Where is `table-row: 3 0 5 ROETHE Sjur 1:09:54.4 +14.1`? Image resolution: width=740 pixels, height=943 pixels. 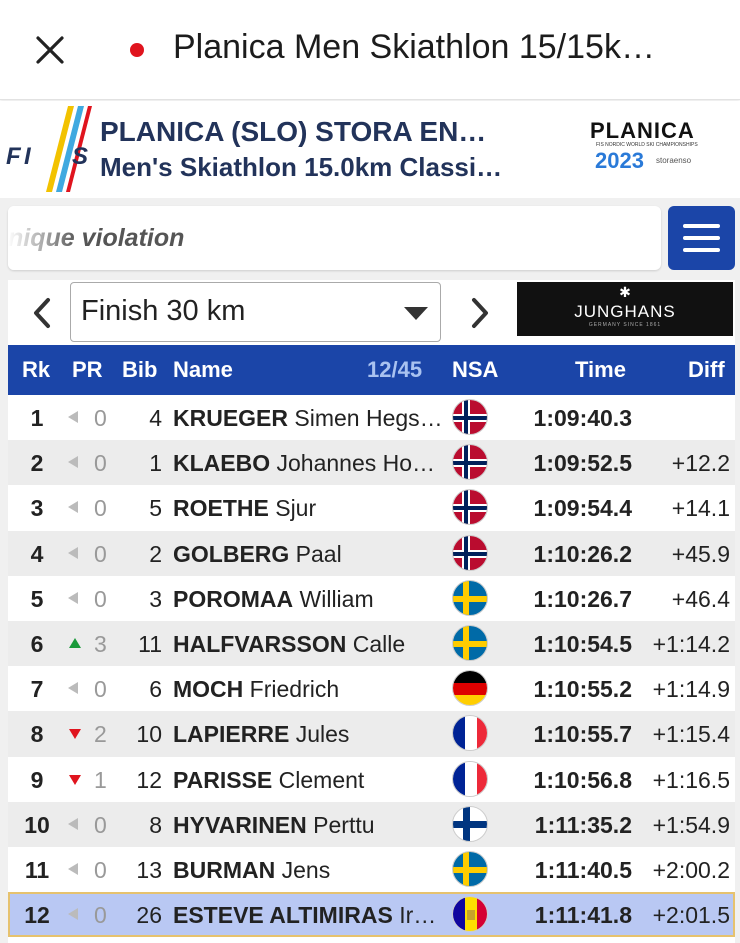 table-row: 3 0 5 ROETHE Sjur 1:09:54.4 +14.1 is located at coordinates (371, 508).